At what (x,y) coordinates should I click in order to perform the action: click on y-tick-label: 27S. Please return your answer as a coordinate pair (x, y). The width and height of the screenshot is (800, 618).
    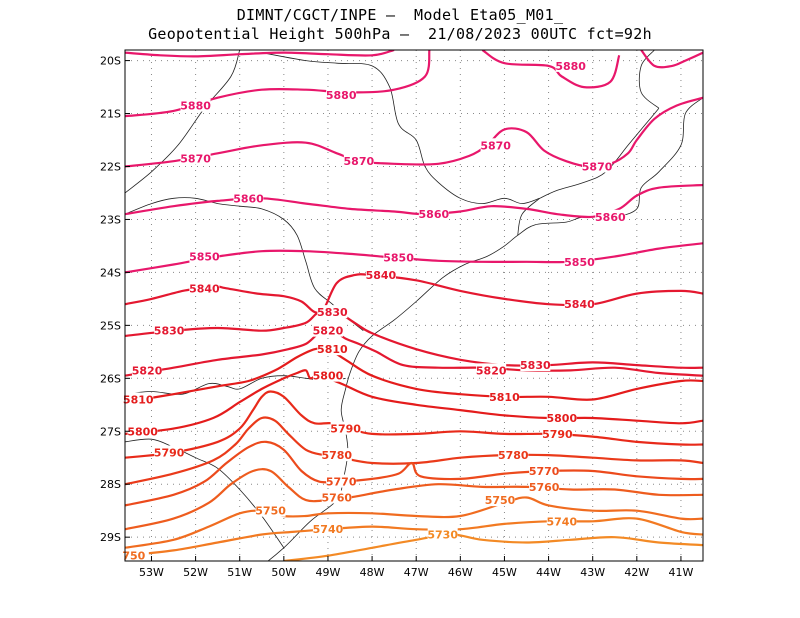
    Looking at the image, I should click on (110, 431).